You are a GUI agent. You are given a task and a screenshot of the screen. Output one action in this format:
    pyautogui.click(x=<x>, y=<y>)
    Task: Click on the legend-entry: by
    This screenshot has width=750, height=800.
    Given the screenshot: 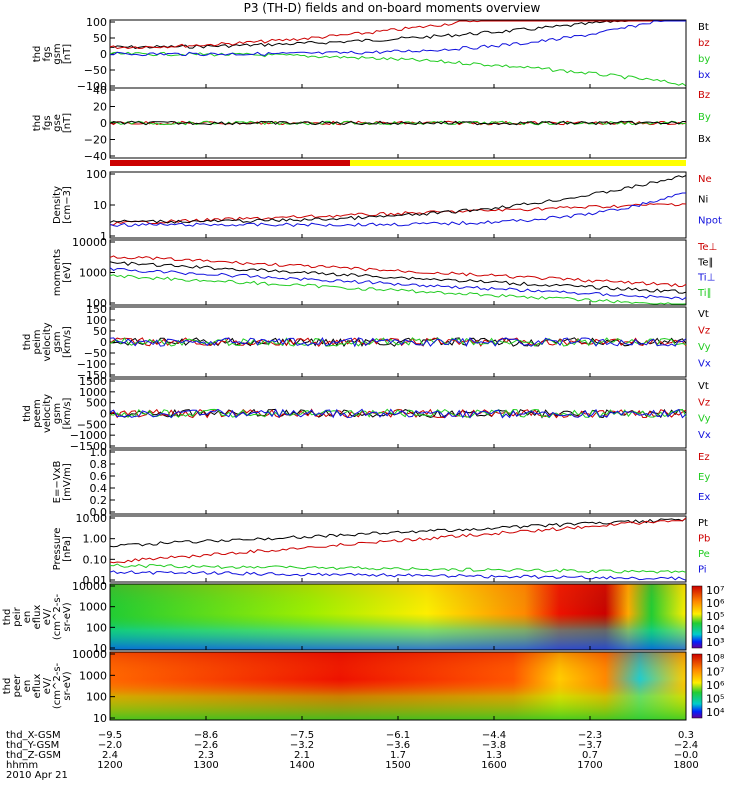 What is the action you would take?
    pyautogui.click(x=704, y=59)
    